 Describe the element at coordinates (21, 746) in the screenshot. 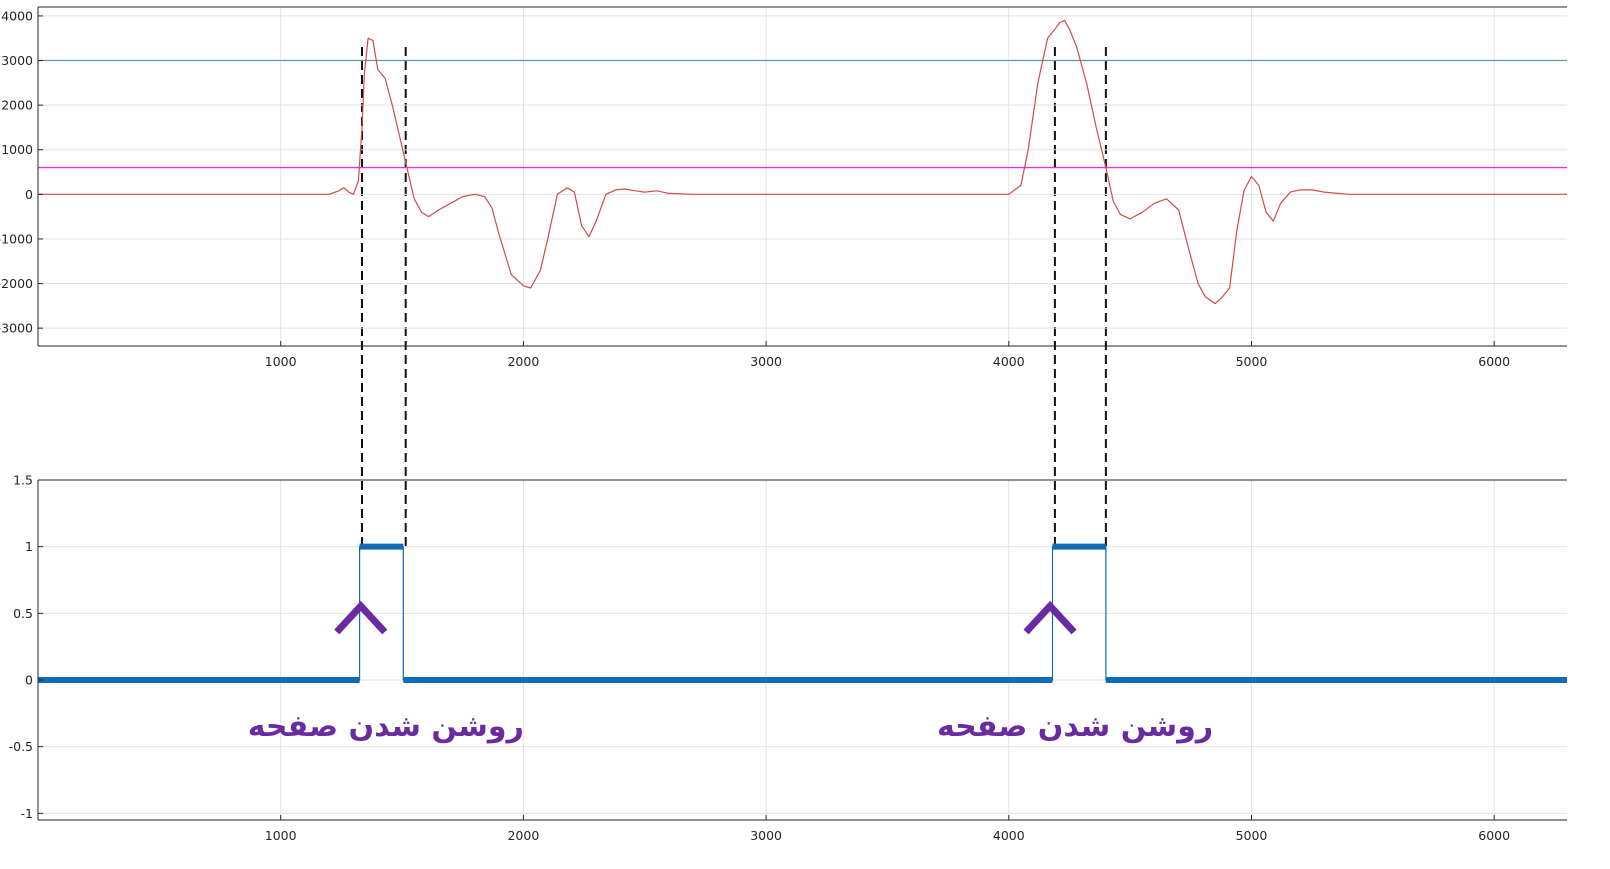

I see `bottom-y-tick-label-1: -0.5` at that location.